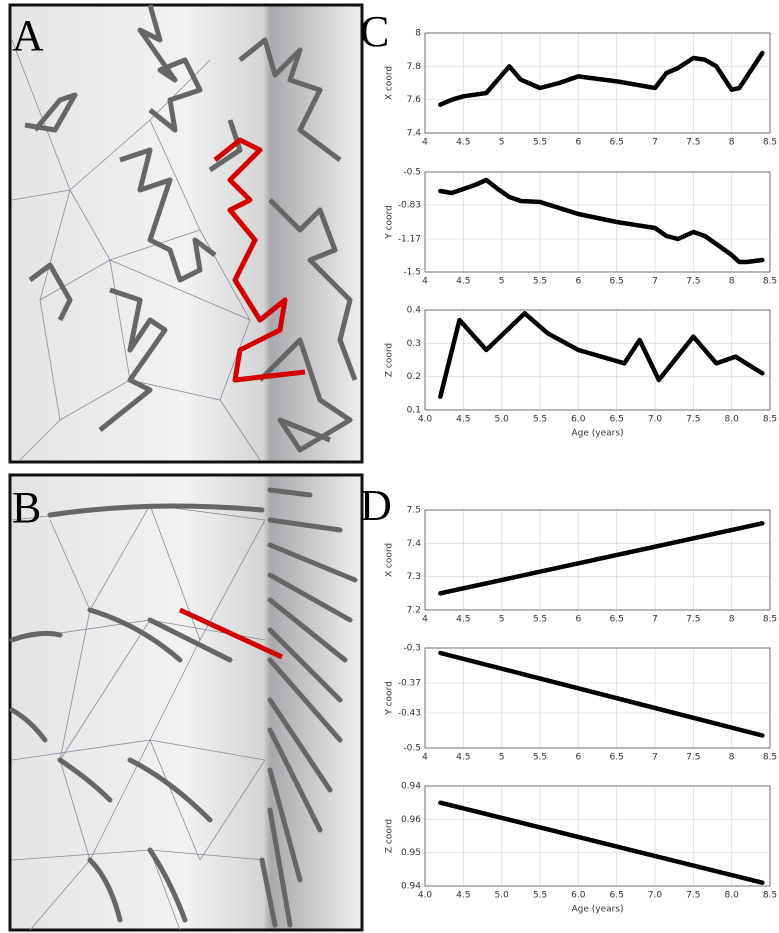 Image resolution: width=779 pixels, height=933 pixels. Describe the element at coordinates (409, 206) in the screenshot. I see `y-tick-label: -0.83` at that location.